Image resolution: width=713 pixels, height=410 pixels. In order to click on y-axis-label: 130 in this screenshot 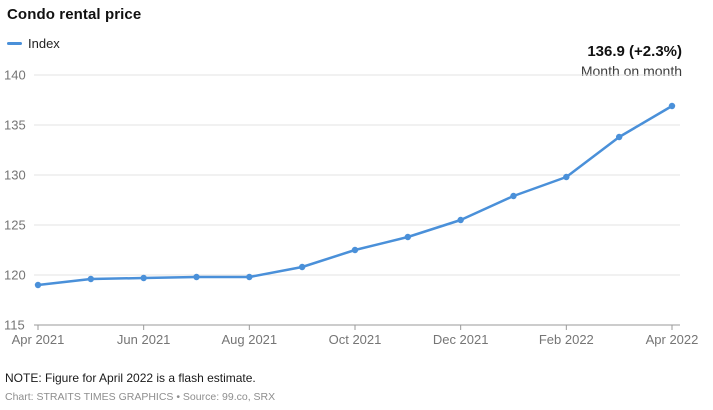, I will do `click(15, 175)`.